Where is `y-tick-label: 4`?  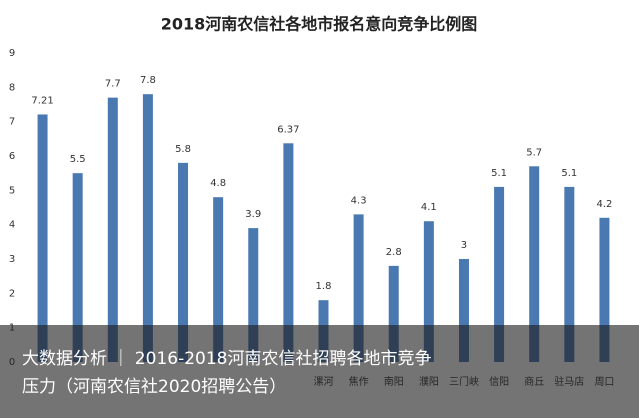
y-tick-label: 4 is located at coordinates (12, 225).